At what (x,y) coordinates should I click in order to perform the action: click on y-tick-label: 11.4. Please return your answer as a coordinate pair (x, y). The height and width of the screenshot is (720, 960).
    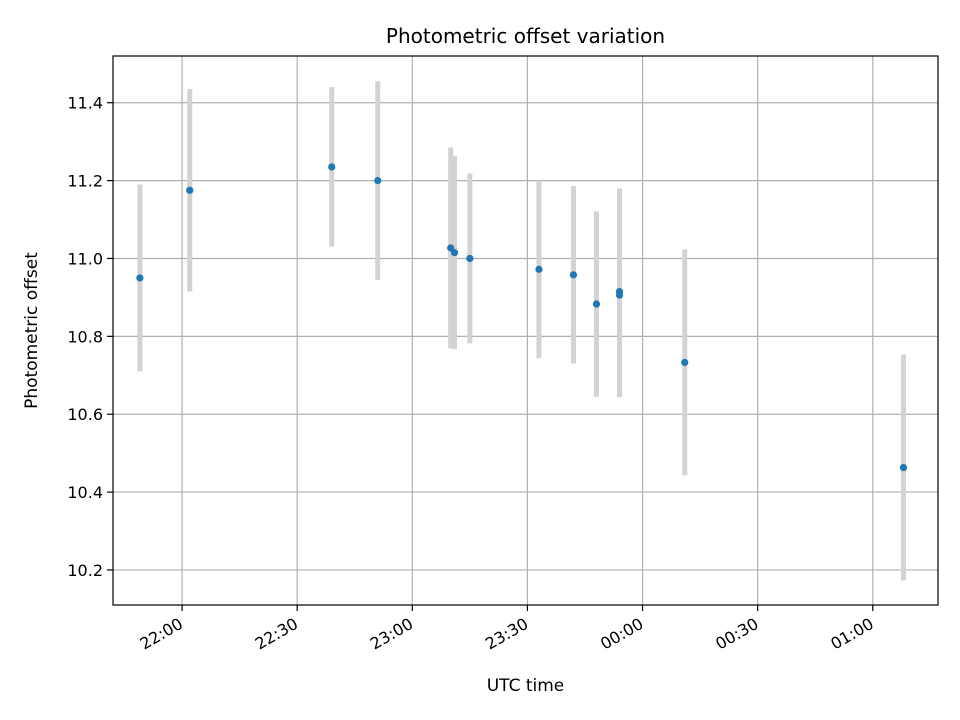
    Looking at the image, I should click on (85, 103).